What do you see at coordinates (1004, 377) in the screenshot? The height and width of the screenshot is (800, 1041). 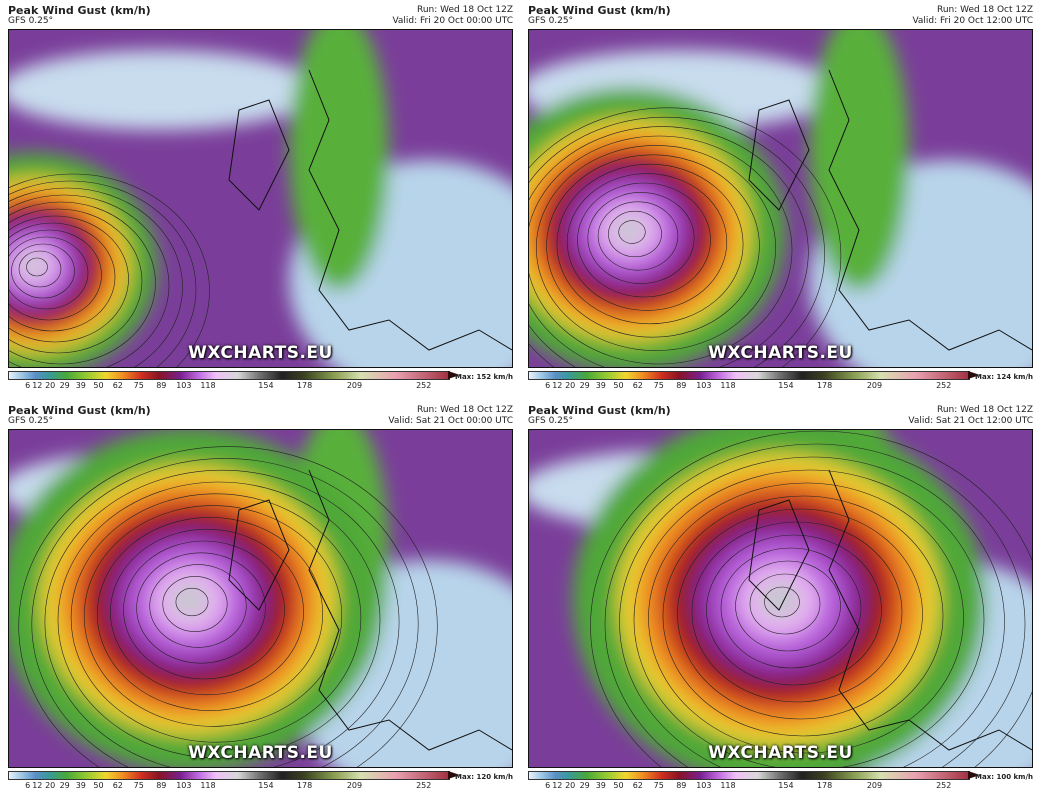 I see `max-label: Max: 124 km/h` at bounding box center [1004, 377].